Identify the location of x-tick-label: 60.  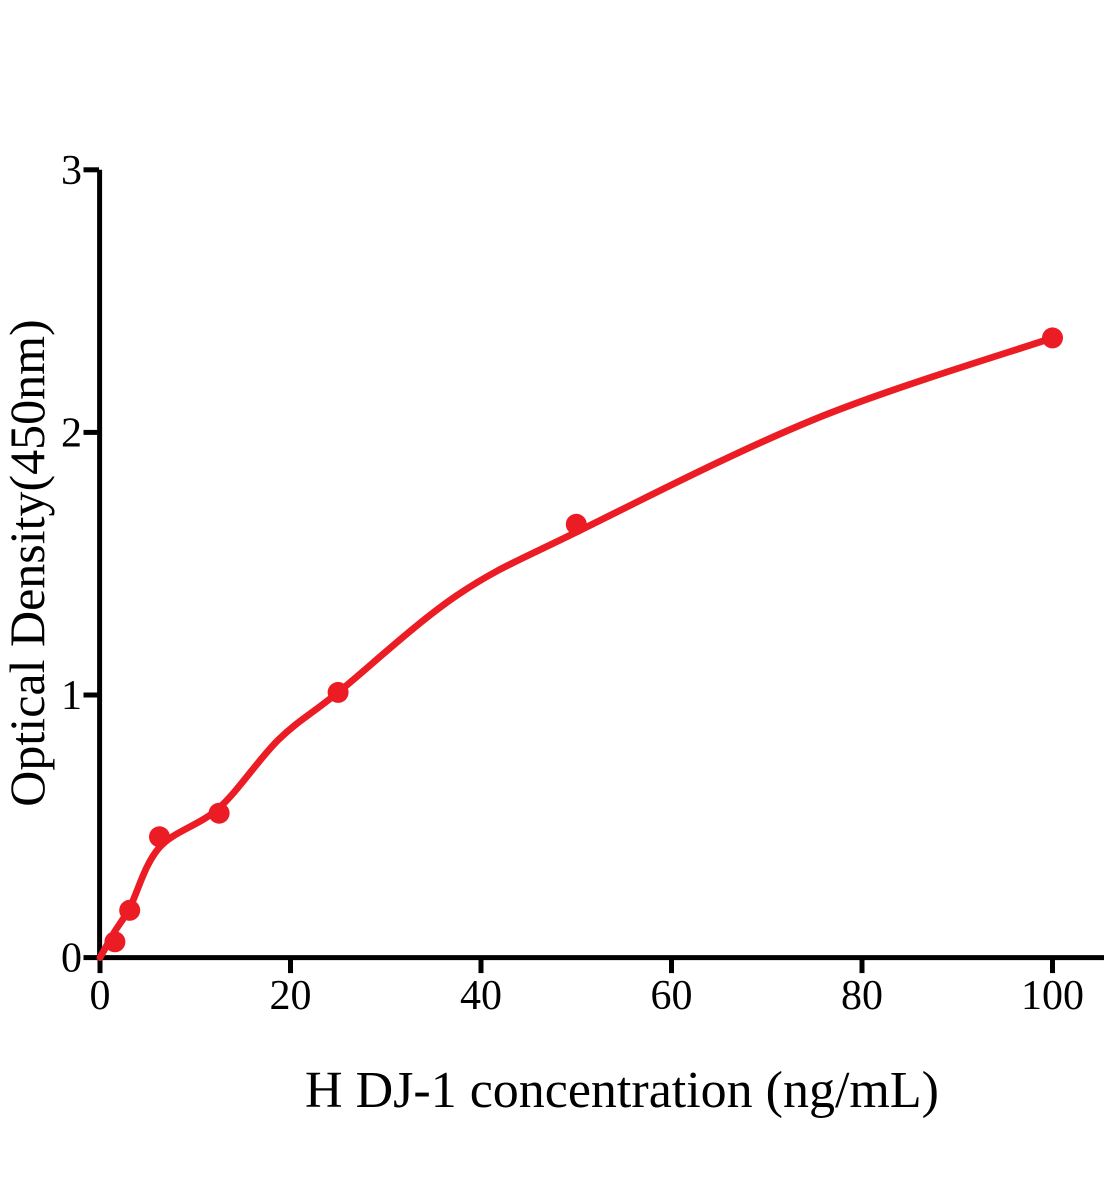
(672, 996).